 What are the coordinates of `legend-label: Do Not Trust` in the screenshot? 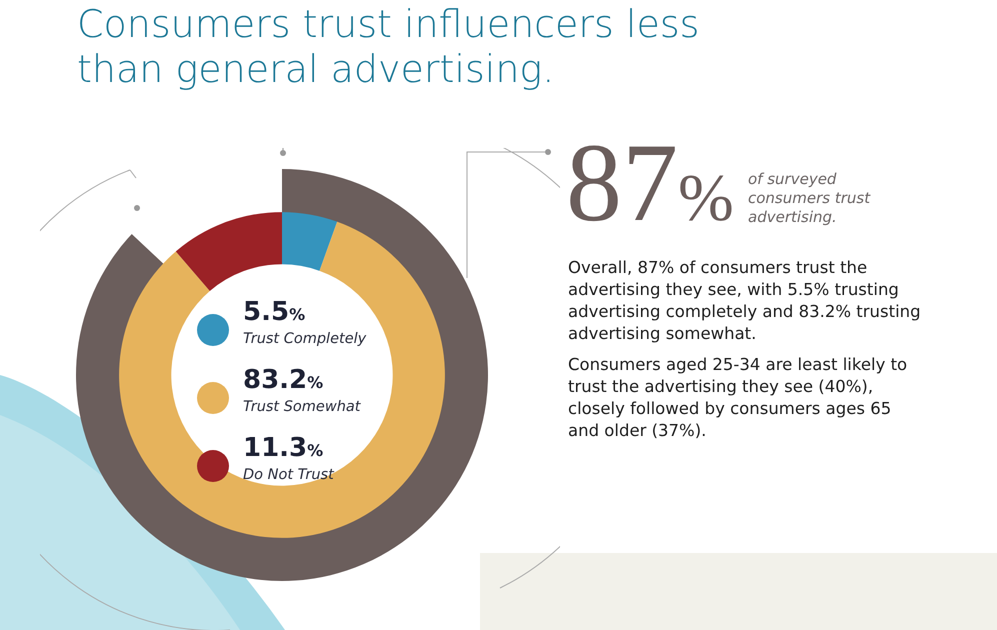 It's located at (288, 475).